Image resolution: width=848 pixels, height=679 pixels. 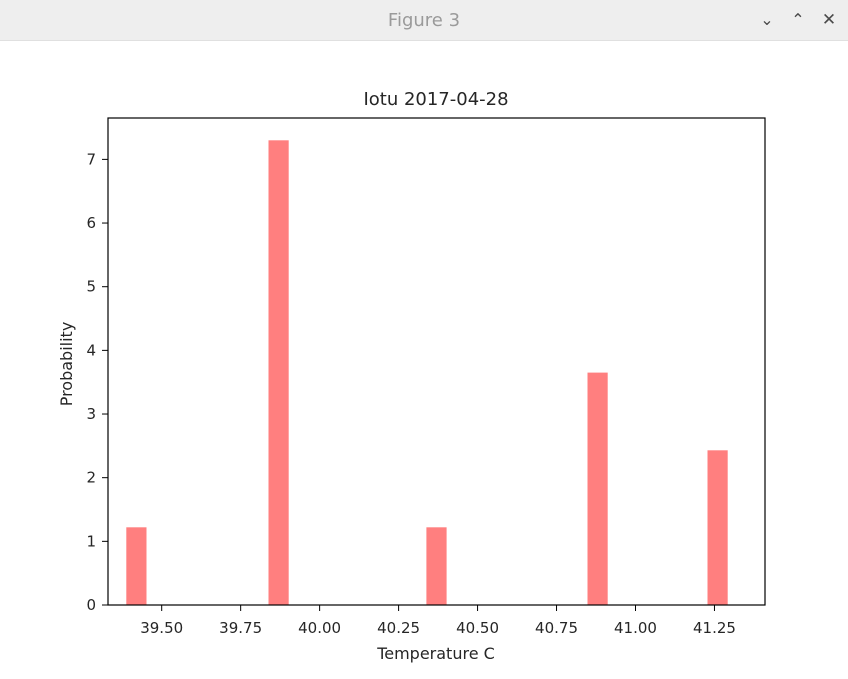 What do you see at coordinates (97, 382) in the screenshot?
I see `y-ticks: 0 1 2 3 4 5 6 7` at bounding box center [97, 382].